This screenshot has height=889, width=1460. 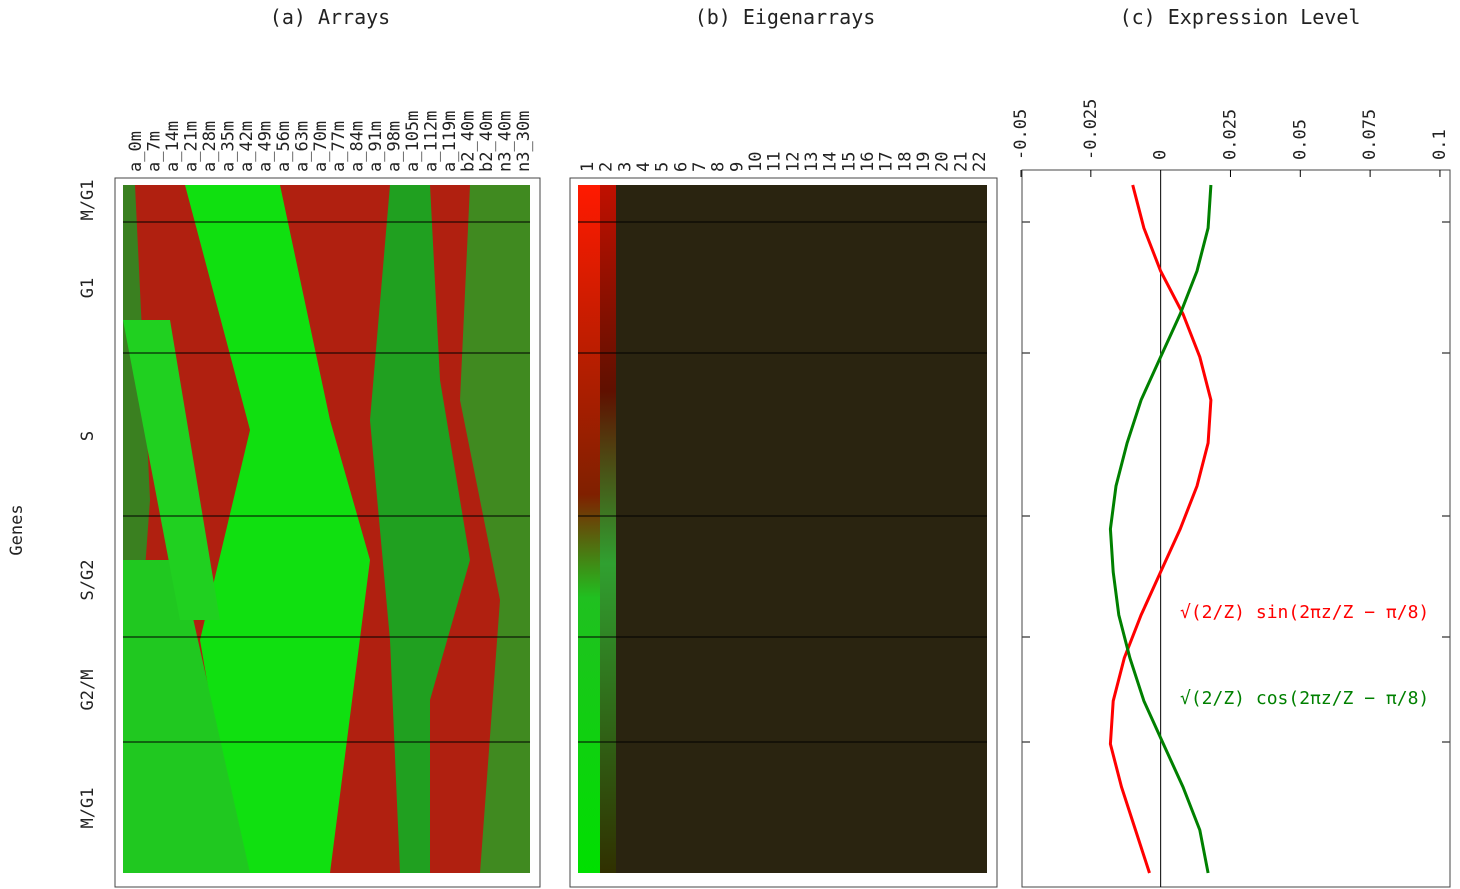 I want to click on eigenarray-label: 20, so click(x=943, y=162).